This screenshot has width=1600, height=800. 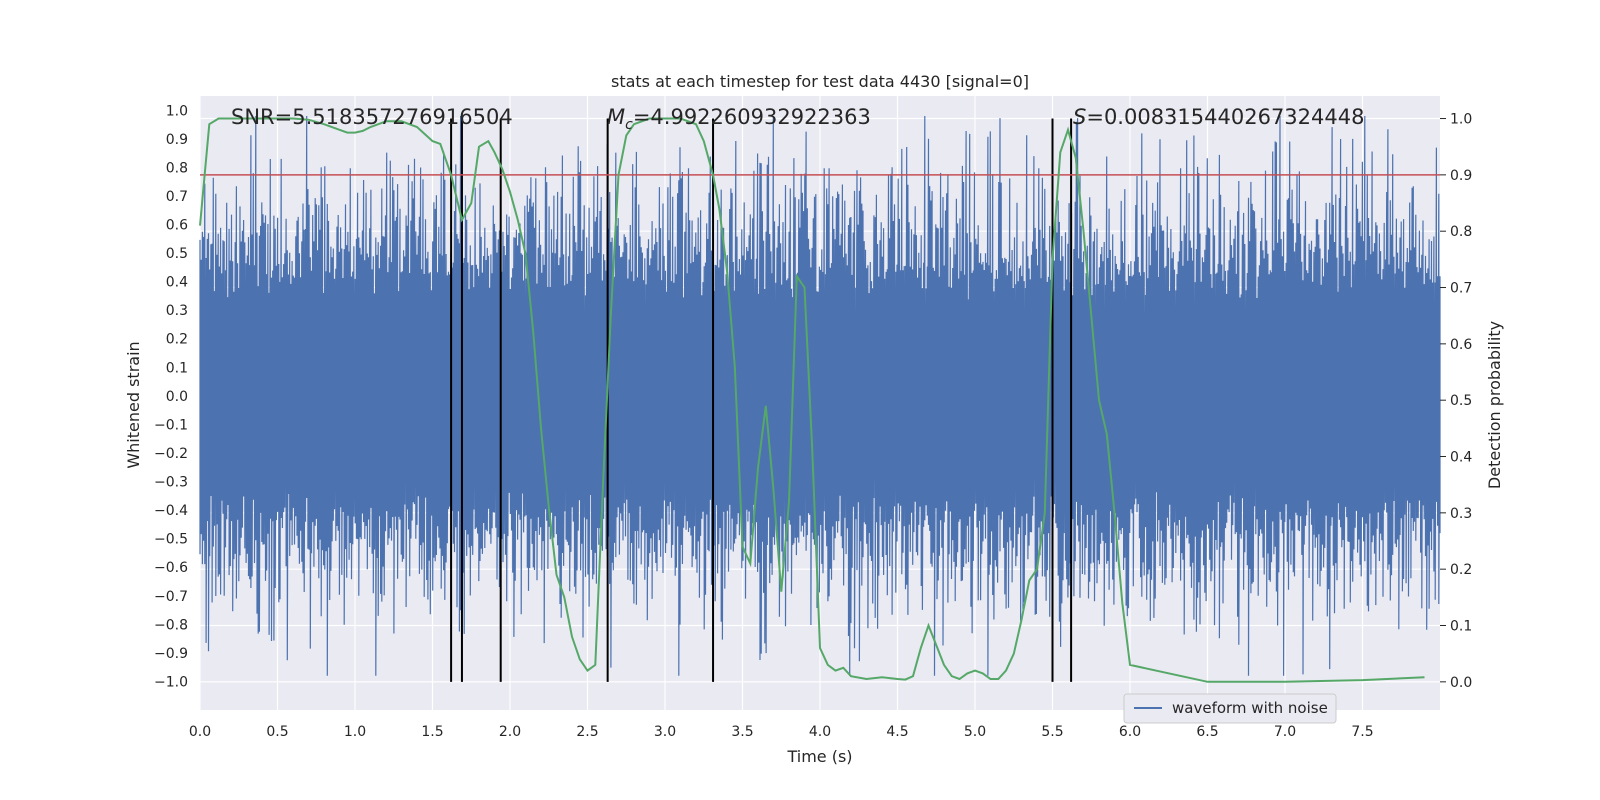 I want to click on chirp-mass-value: =4.992260932922363, so click(x=752, y=117).